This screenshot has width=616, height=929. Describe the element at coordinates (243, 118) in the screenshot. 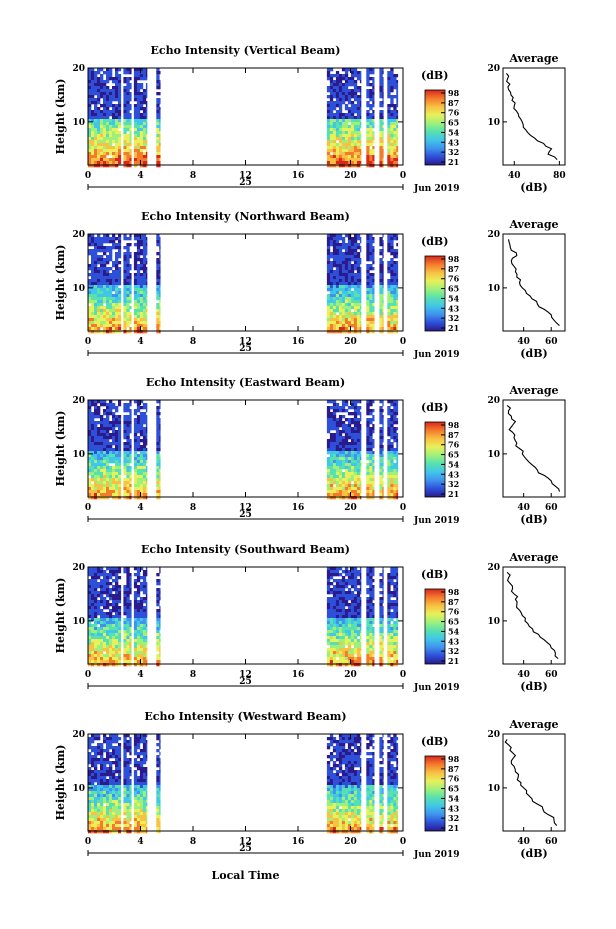

I see `heatmap-cells` at that location.